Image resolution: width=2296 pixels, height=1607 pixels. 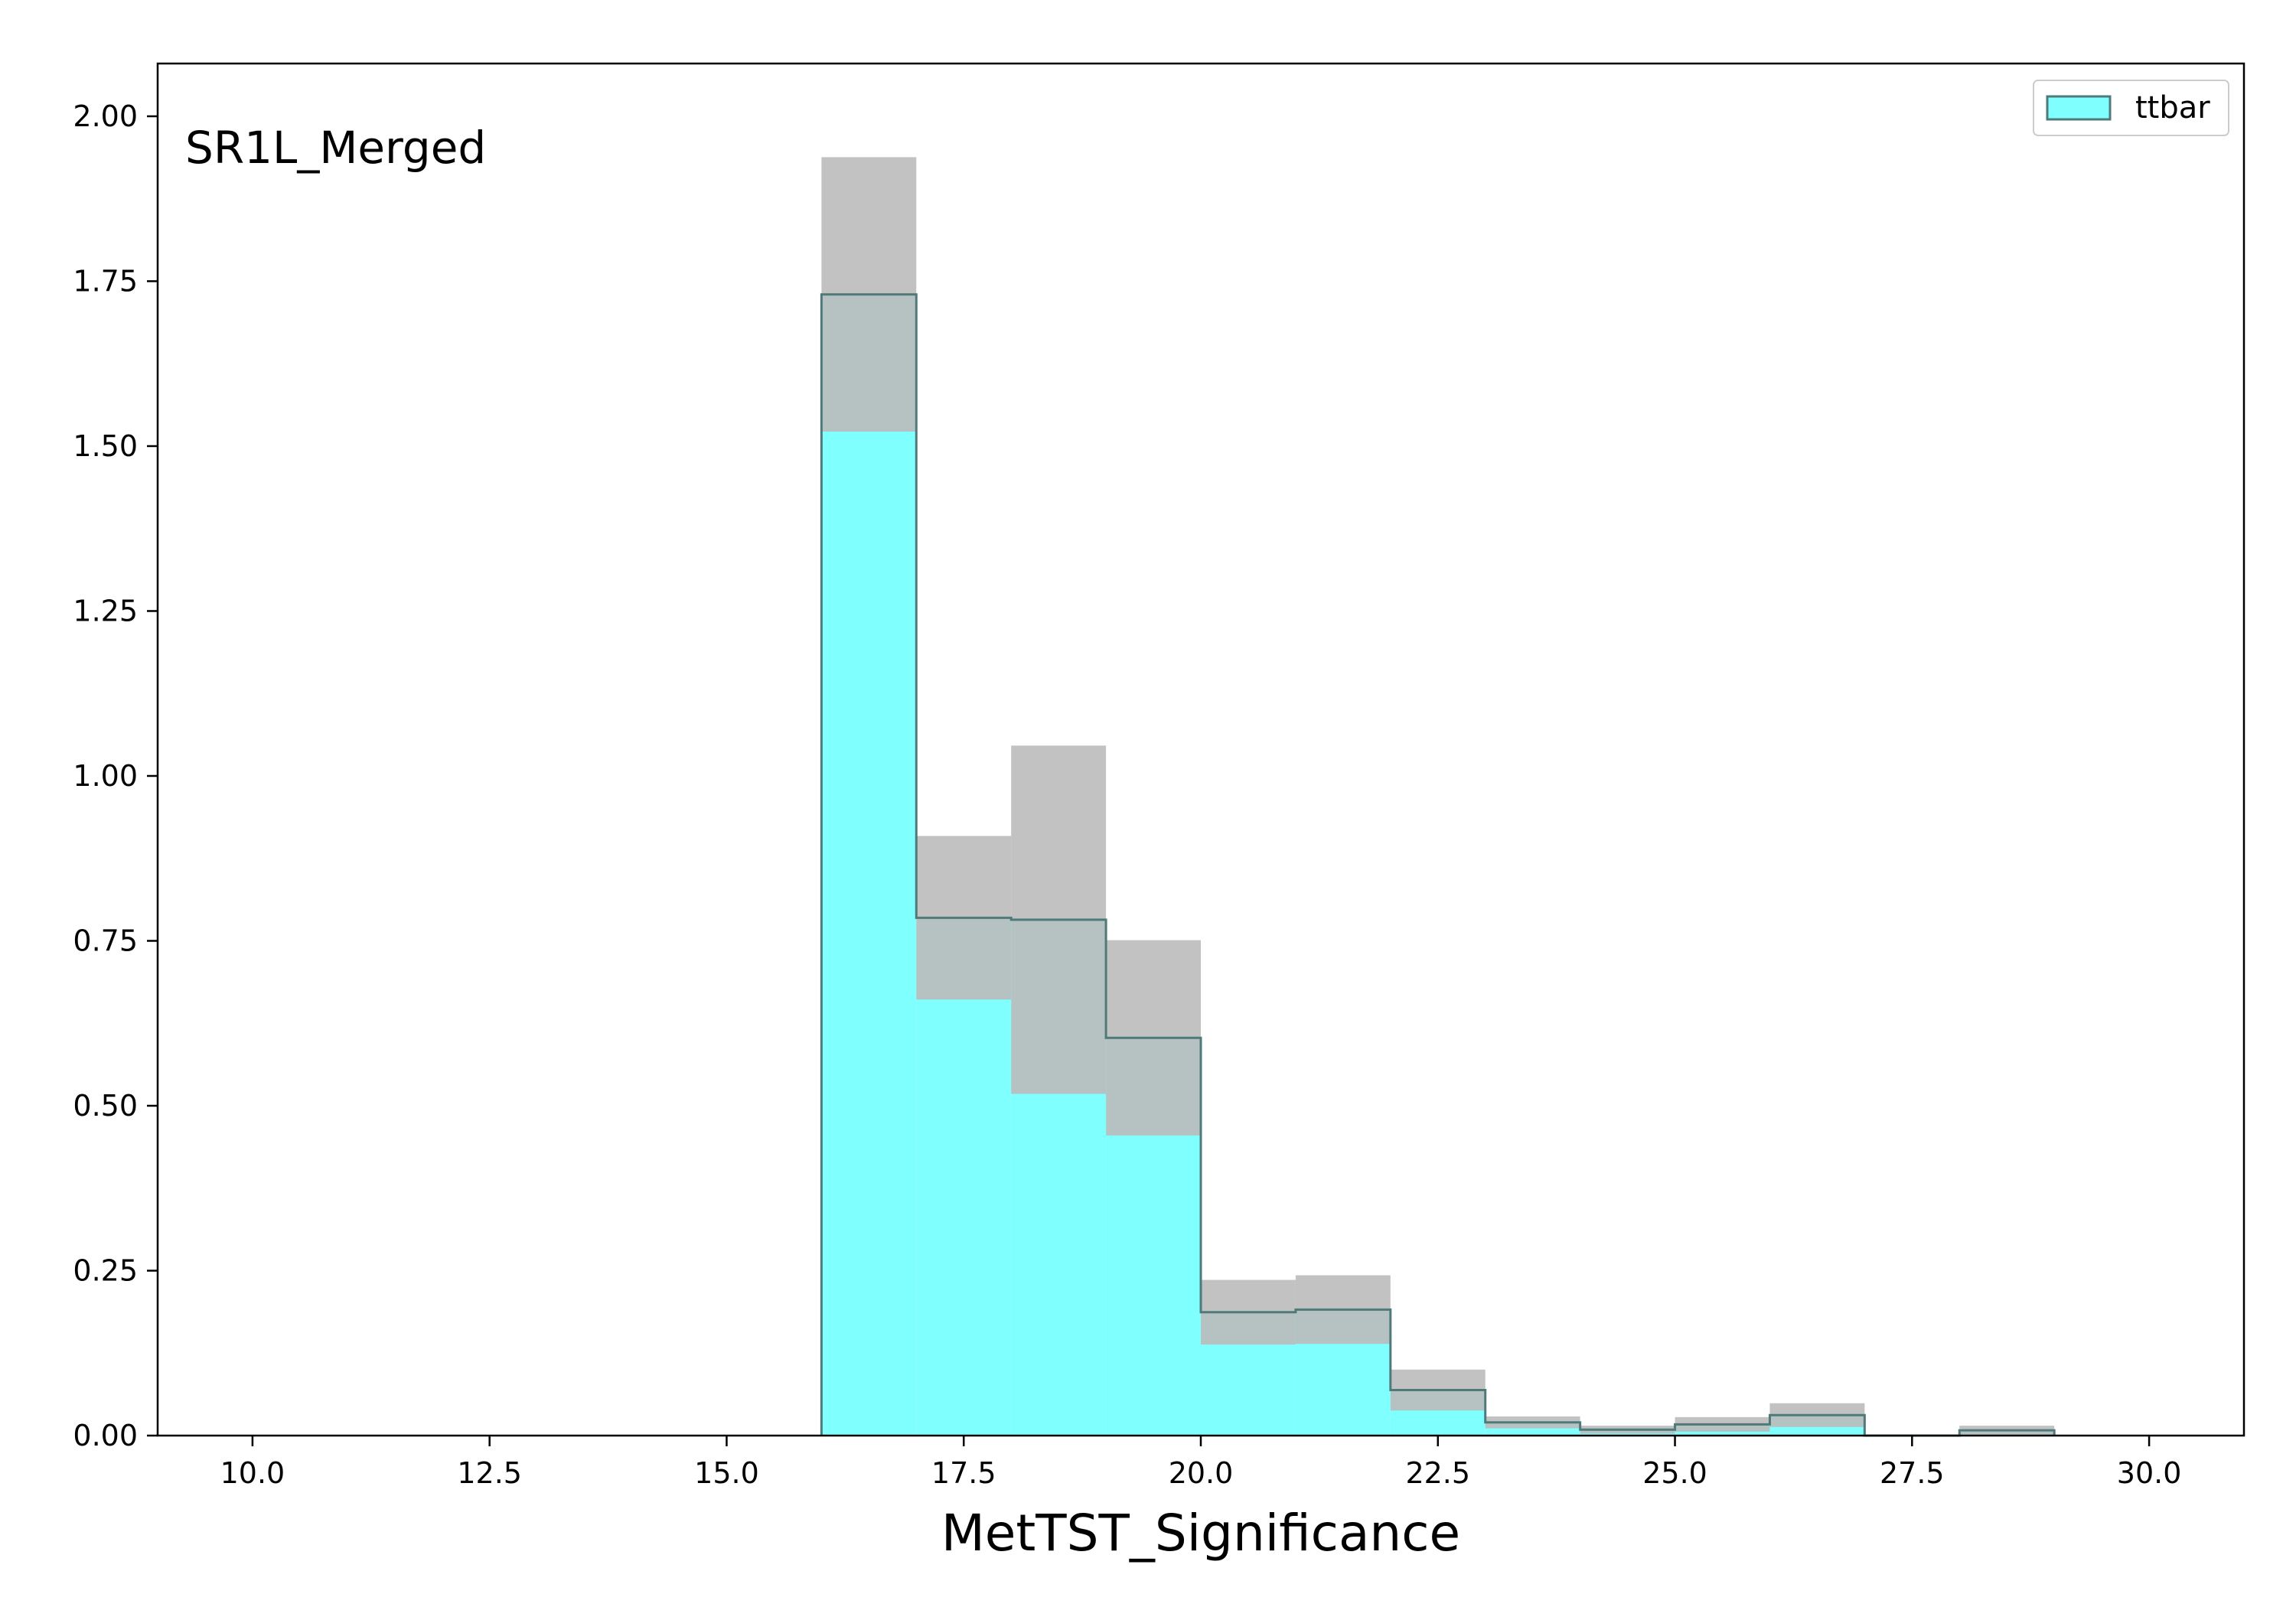 What do you see at coordinates (2079, 108) in the screenshot?
I see `legend-swatch-ttbar` at bounding box center [2079, 108].